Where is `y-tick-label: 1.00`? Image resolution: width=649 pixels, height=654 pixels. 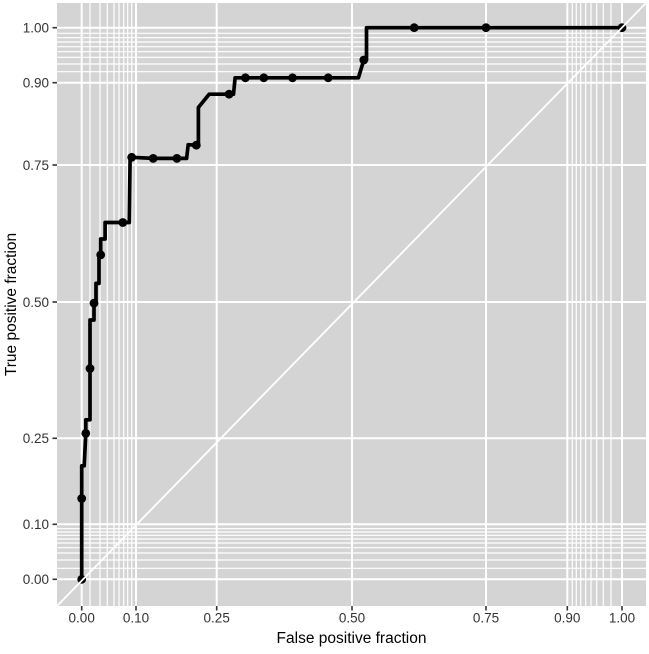 y-tick-label: 1.00 is located at coordinates (36, 28).